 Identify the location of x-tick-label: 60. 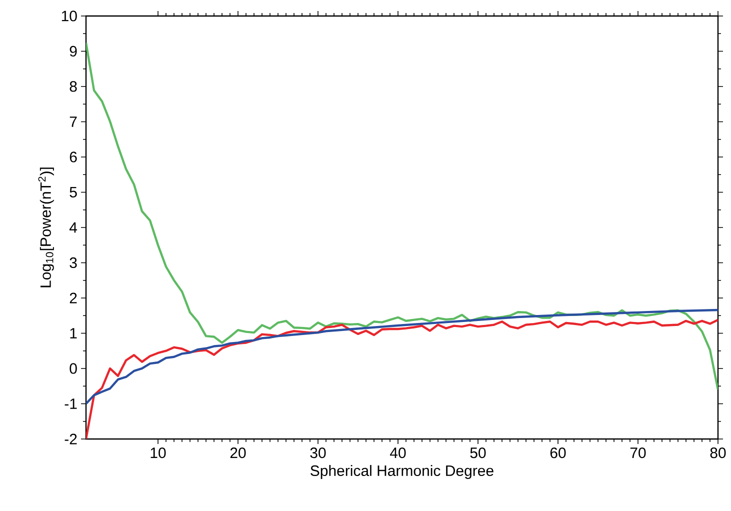
(558, 453).